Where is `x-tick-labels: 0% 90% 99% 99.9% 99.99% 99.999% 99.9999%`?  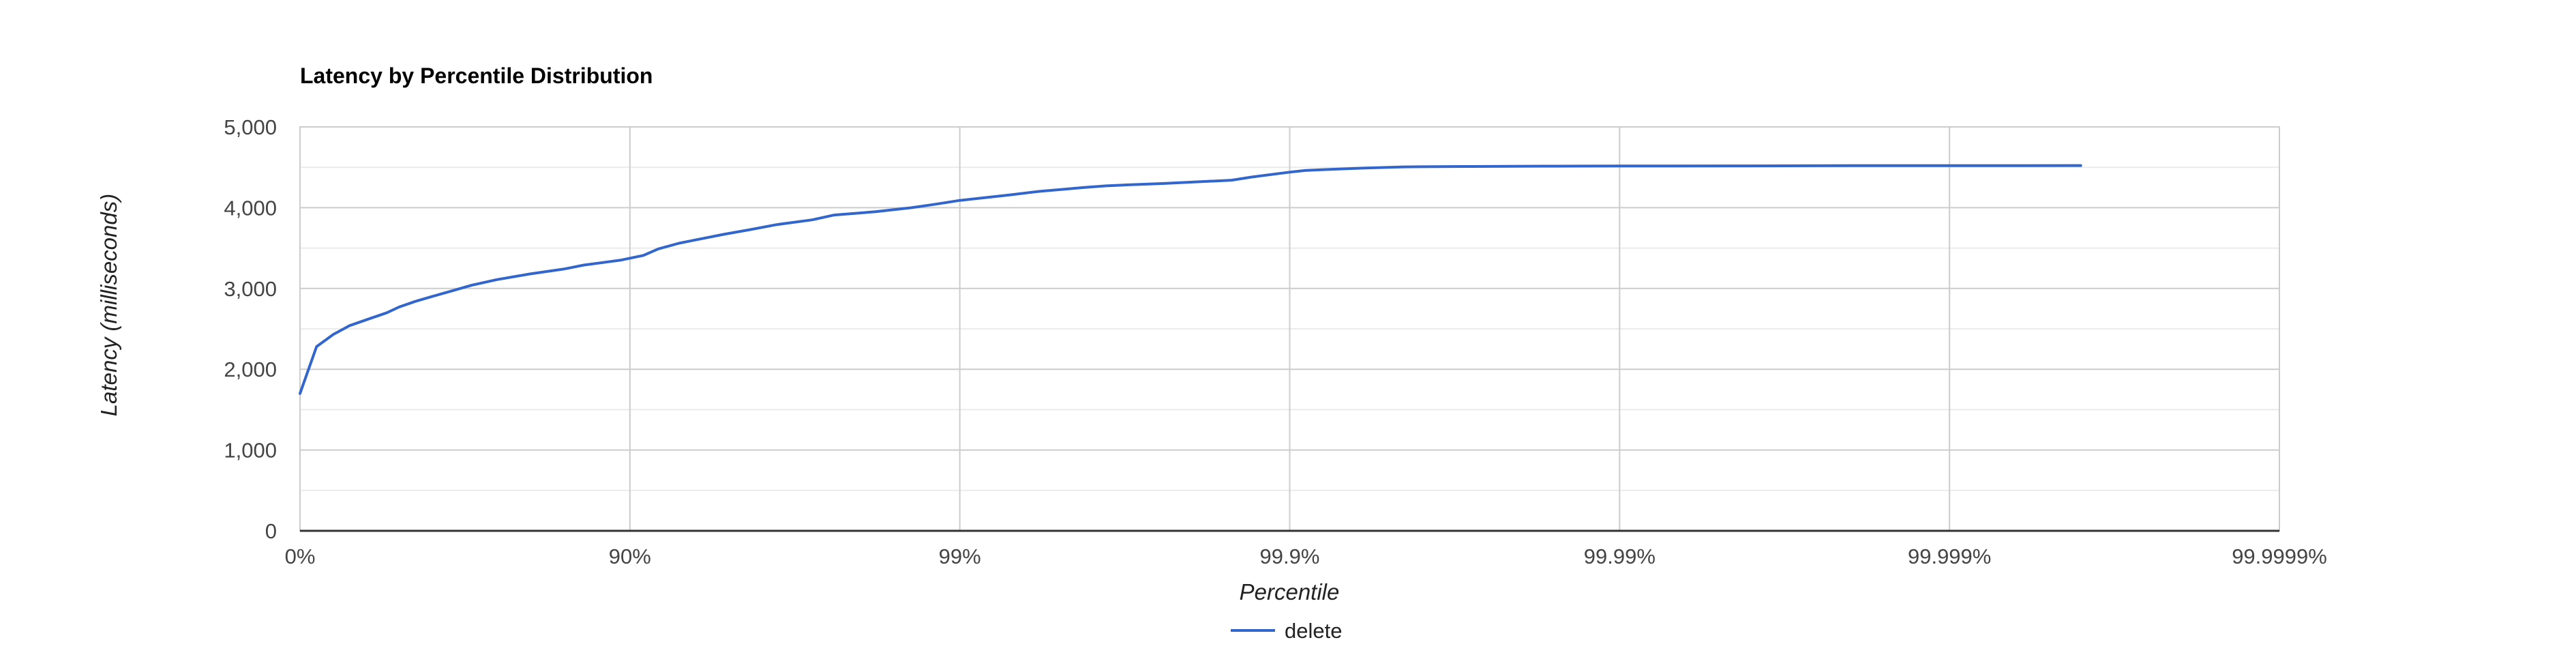
x-tick-labels: 0% 90% 99% 99.9% 99.99% 99.999% 99.9999% is located at coordinates (1306, 556).